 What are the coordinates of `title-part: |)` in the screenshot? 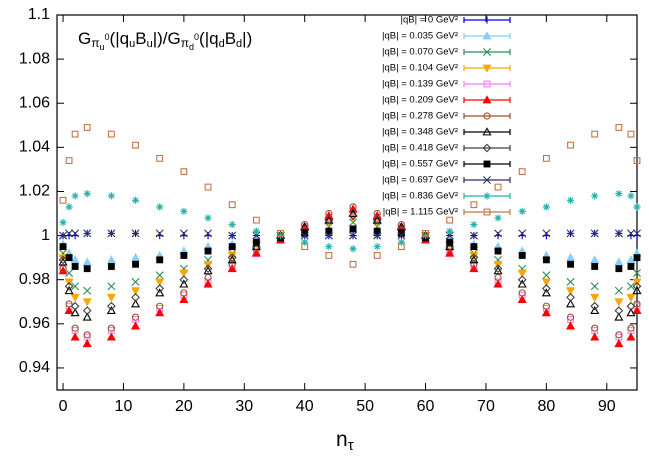 It's located at (247, 38).